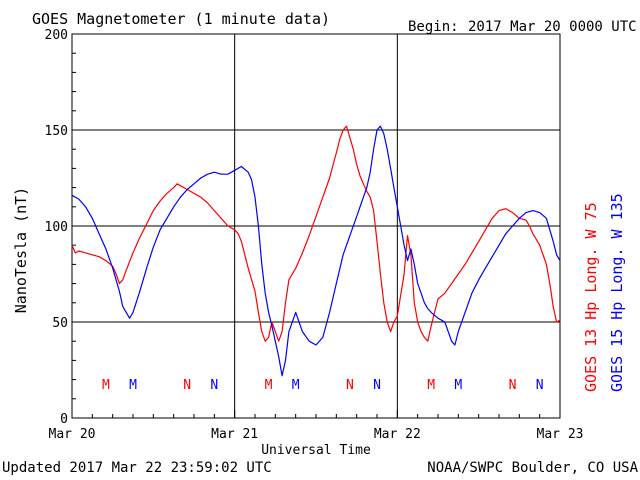 The width and height of the screenshot is (640, 480). I want to click on y-tick-label: 0, so click(64, 419).